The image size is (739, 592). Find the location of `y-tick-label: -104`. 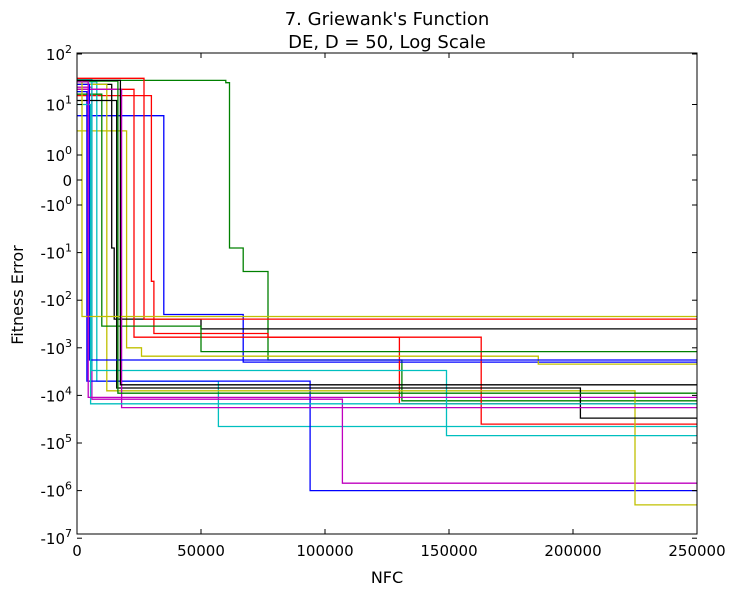

y-tick-label: -104 is located at coordinates (57, 394).